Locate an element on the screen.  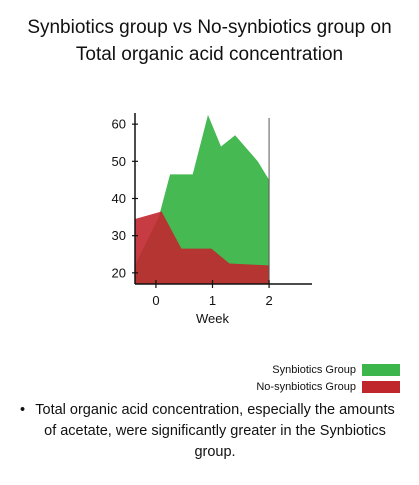
legend-swatch-no-synbiotics is located at coordinates (381, 387).